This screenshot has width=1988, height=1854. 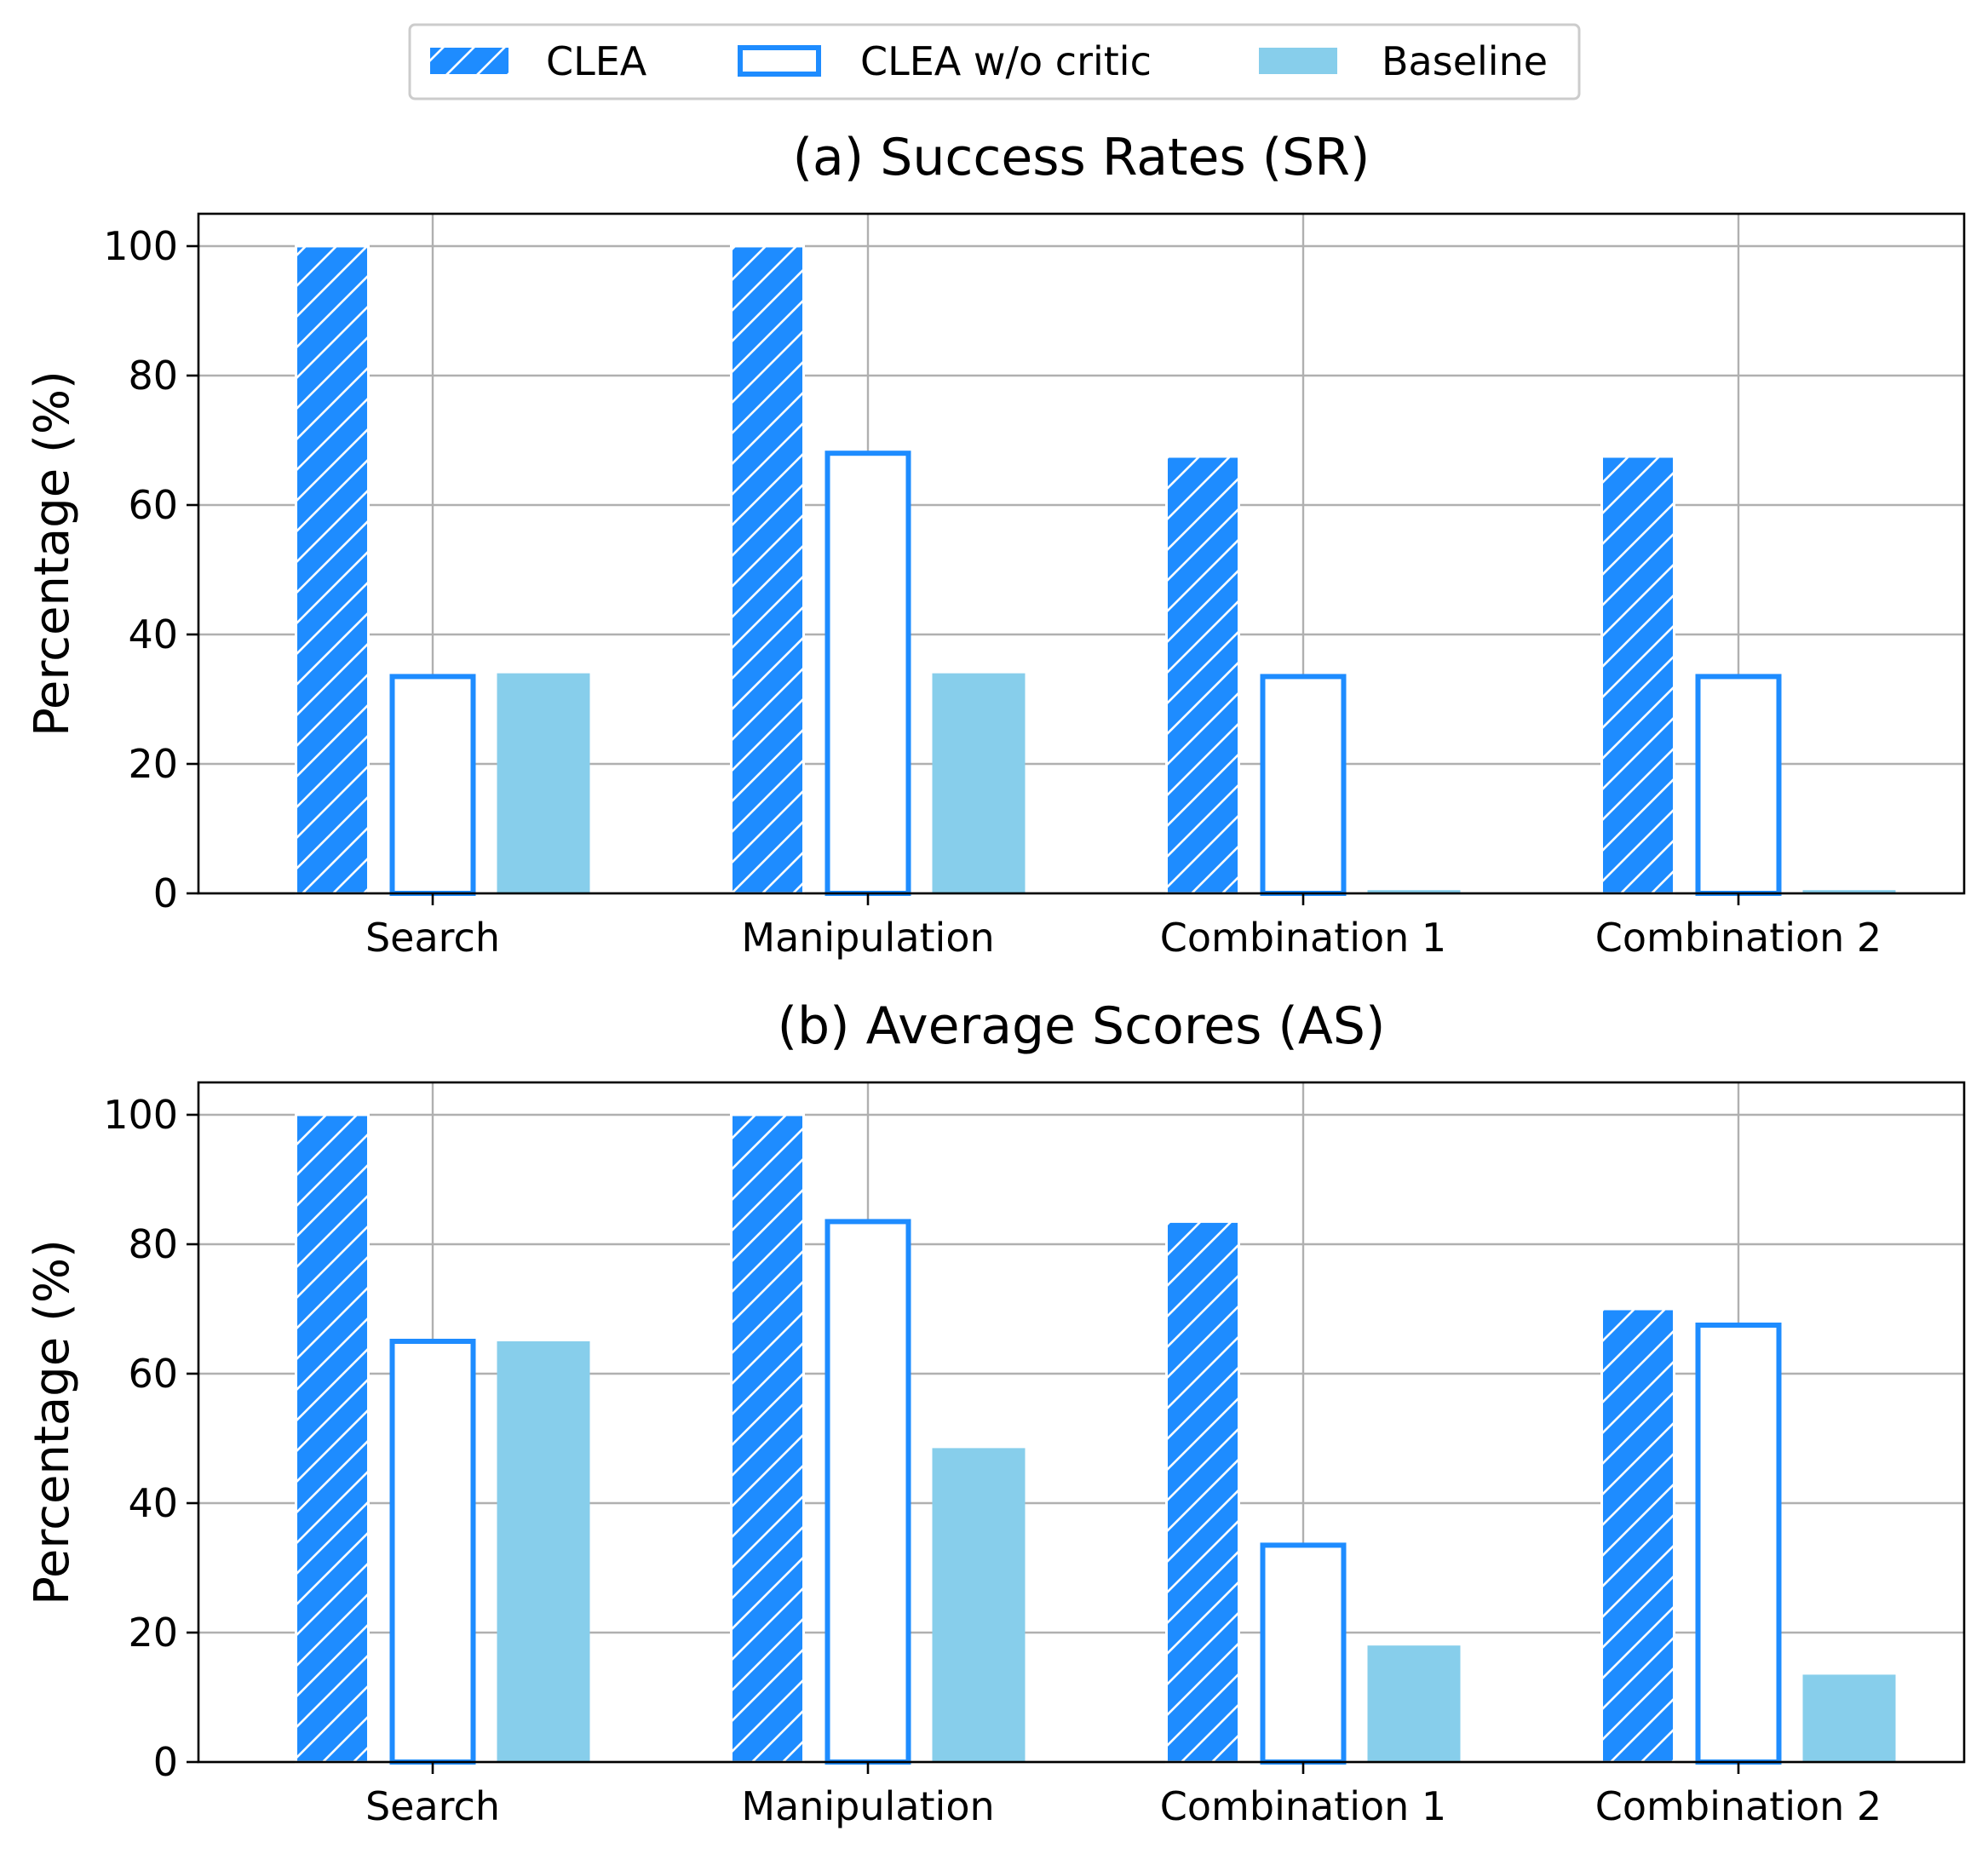 What do you see at coordinates (1006, 61) in the screenshot?
I see `legend-label-clea-w-o-critic: CLEA w/o critic` at bounding box center [1006, 61].